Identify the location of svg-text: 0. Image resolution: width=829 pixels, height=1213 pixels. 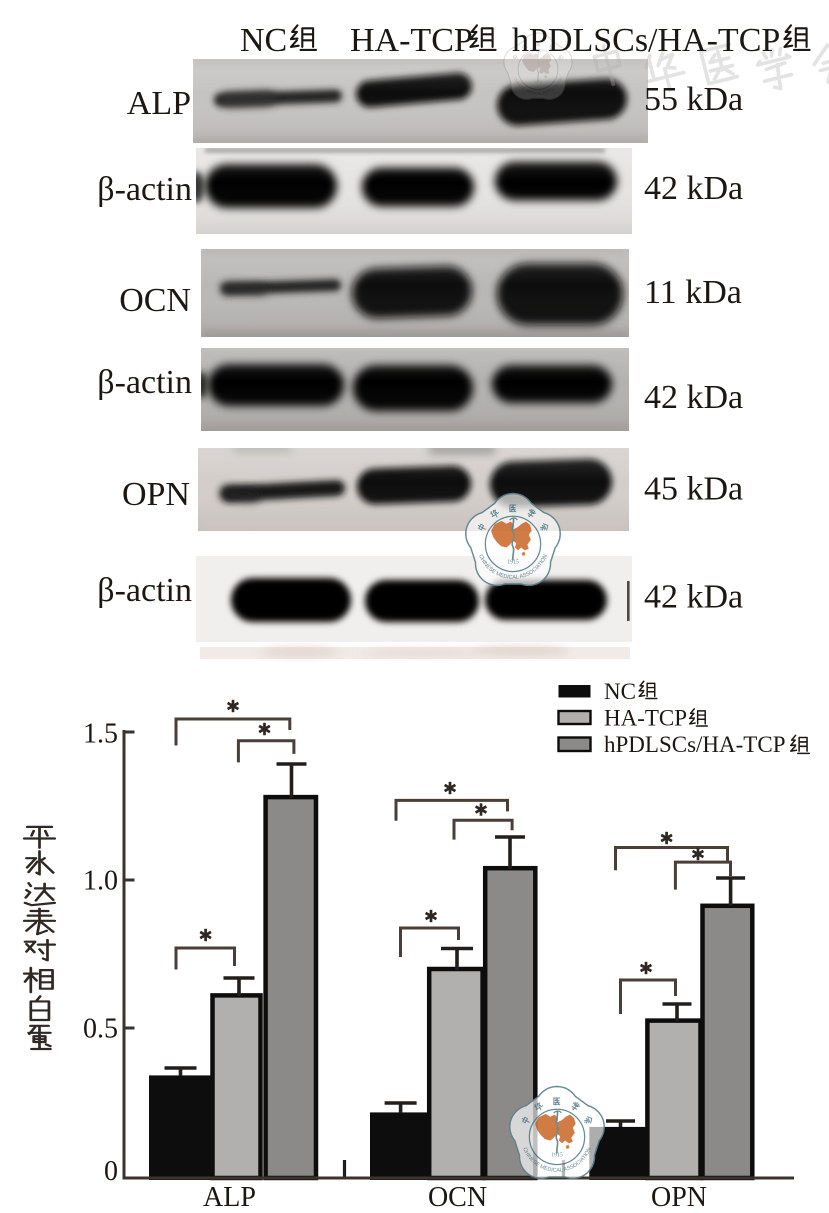
(111, 1171).